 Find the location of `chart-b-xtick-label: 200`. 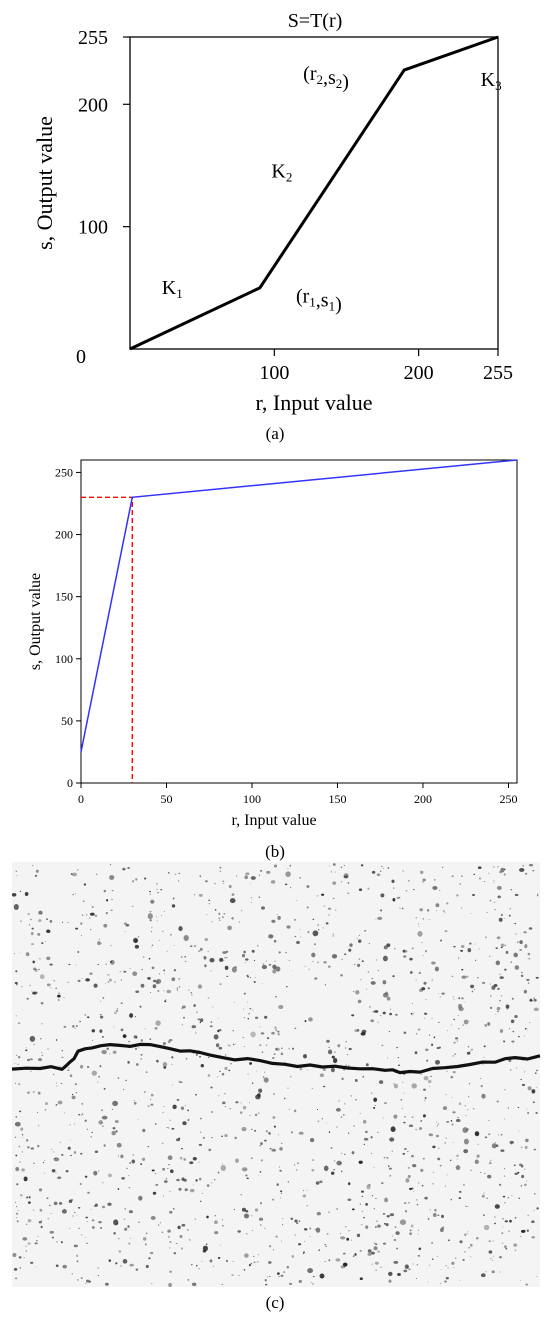

chart-b-xtick-label: 200 is located at coordinates (423, 799).